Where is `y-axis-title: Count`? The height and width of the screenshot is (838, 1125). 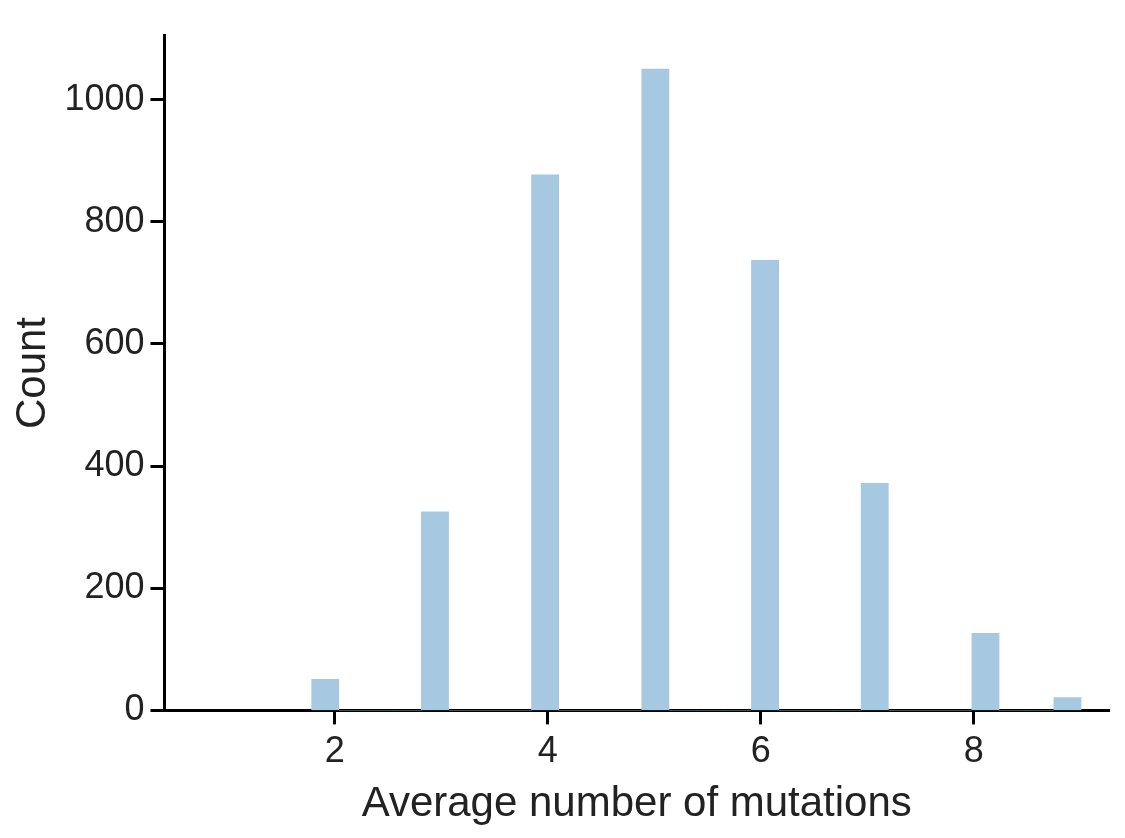 y-axis-title: Count is located at coordinates (30, 373).